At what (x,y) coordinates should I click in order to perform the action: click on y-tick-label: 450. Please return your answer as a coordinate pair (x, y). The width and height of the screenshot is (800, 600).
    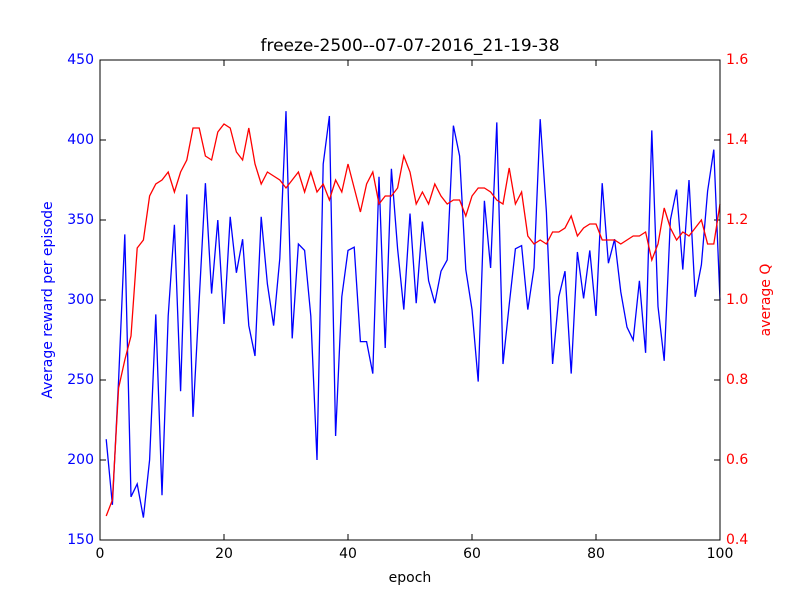
    Looking at the image, I should click on (80, 60).